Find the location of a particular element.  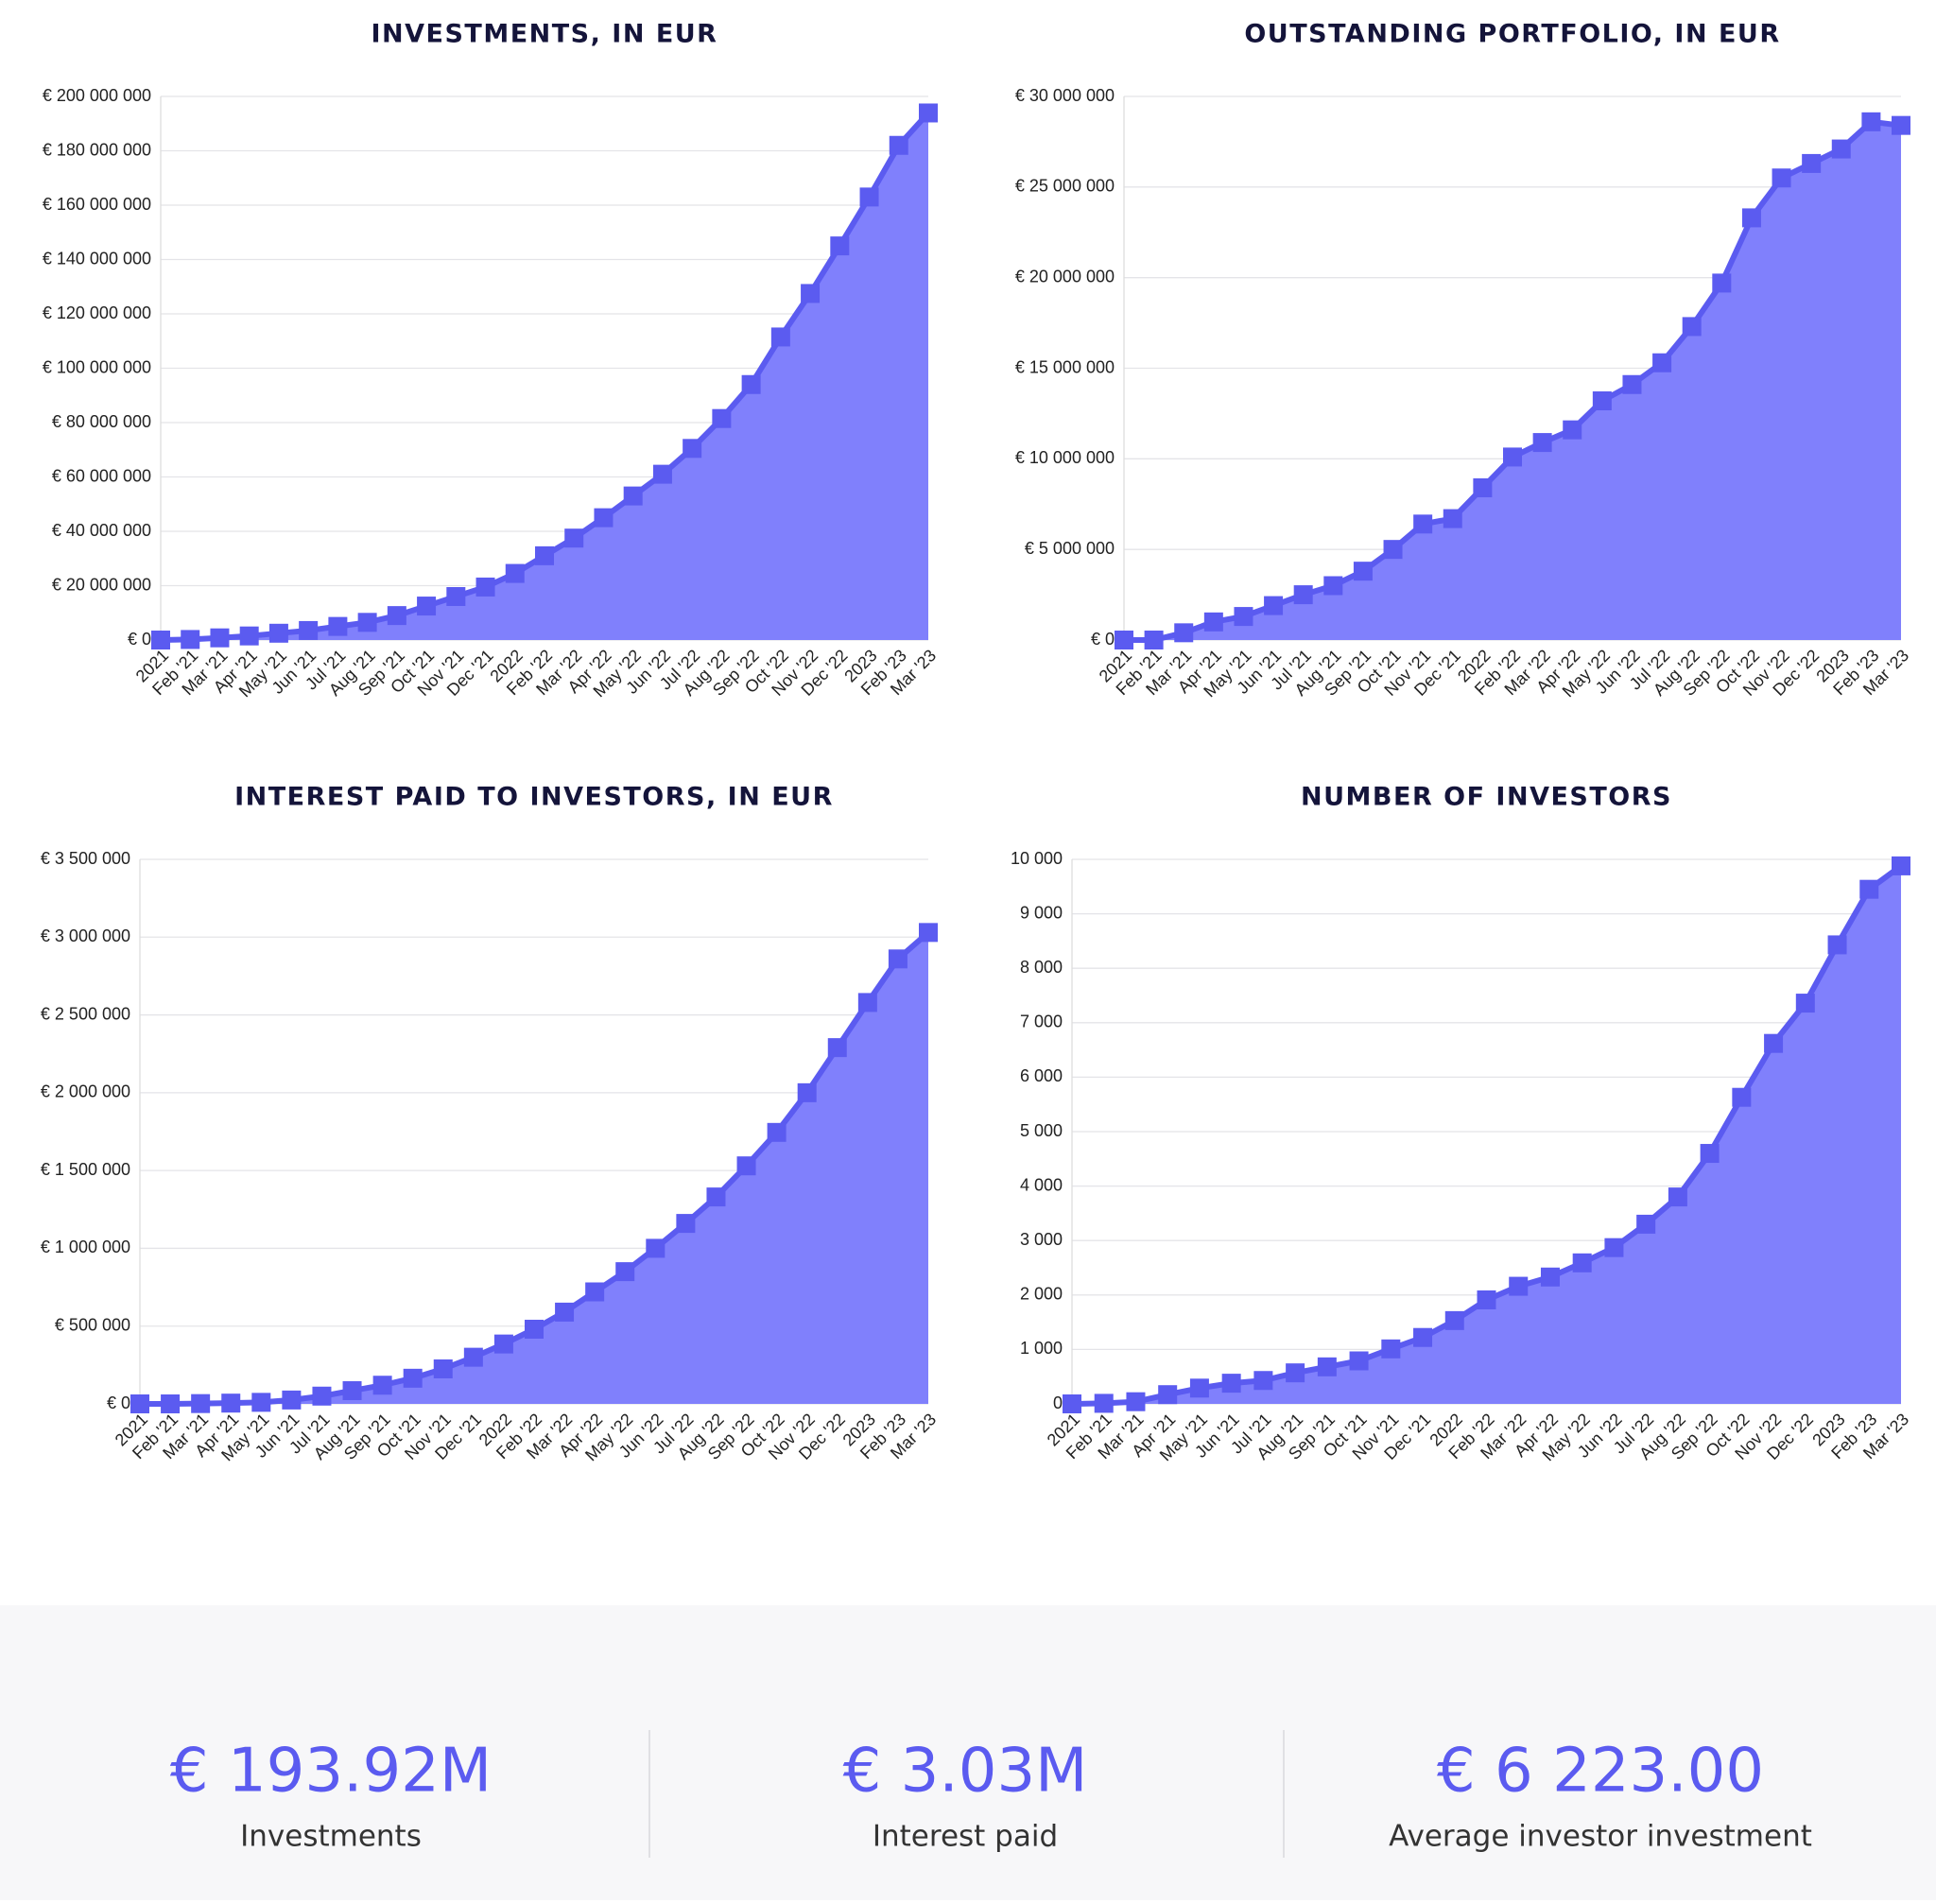

y-tick-label: € 140 000 000 is located at coordinates (97, 258).